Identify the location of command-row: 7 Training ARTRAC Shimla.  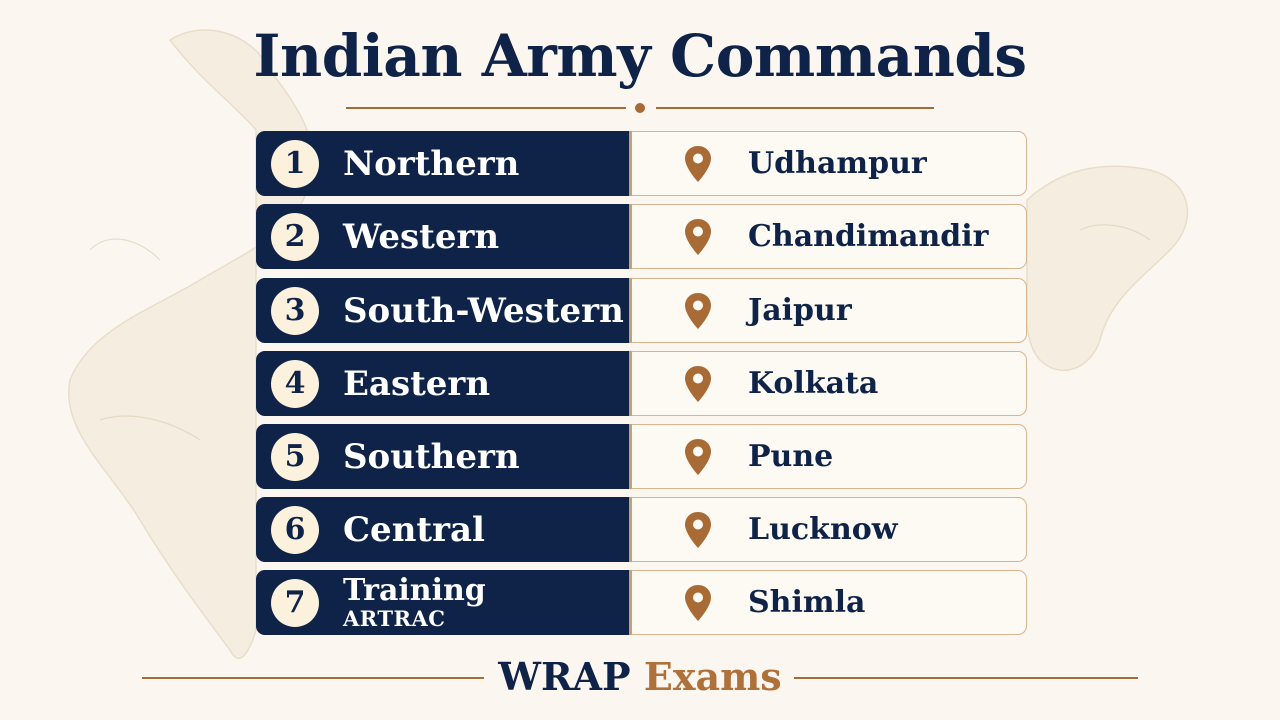
(641, 602).